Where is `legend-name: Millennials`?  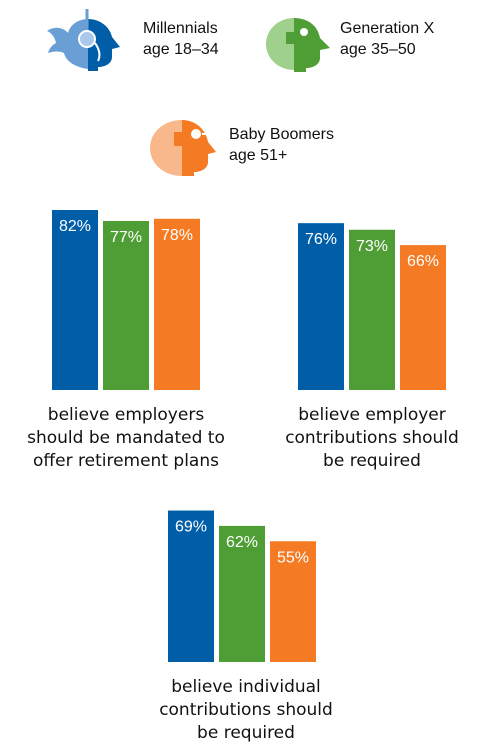 legend-name: Millennials is located at coordinates (180, 28).